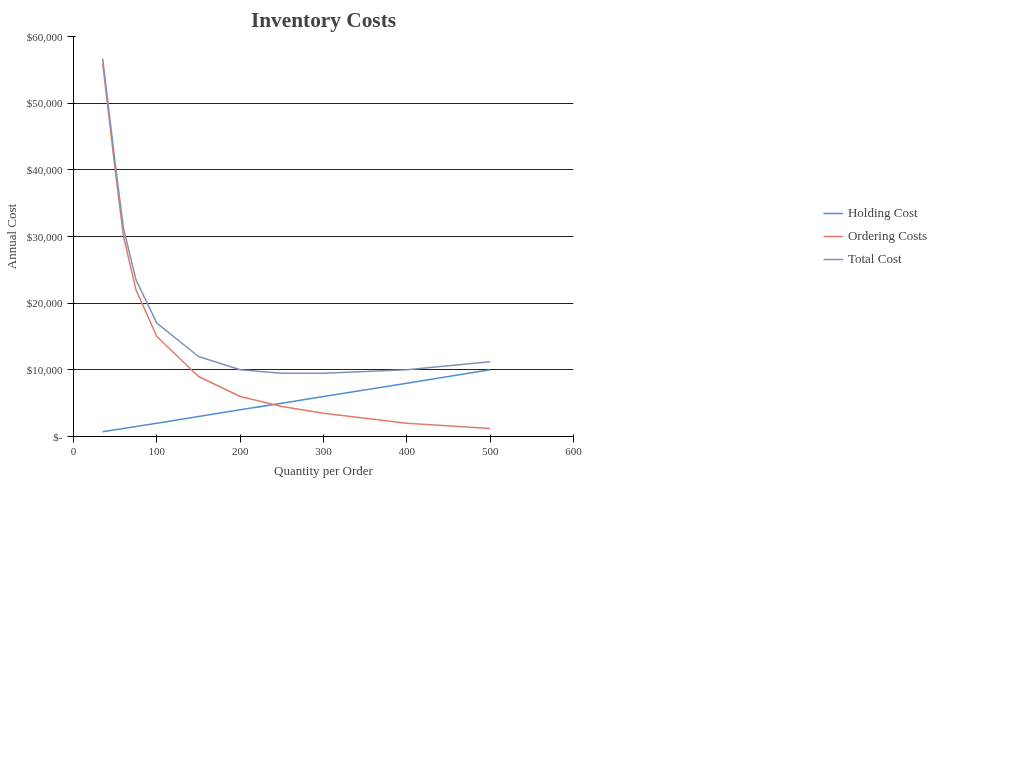 Image resolution: width=1024 pixels, height=768 pixels. What do you see at coordinates (882, 213) in the screenshot?
I see `legend-label: Holding Cost` at bounding box center [882, 213].